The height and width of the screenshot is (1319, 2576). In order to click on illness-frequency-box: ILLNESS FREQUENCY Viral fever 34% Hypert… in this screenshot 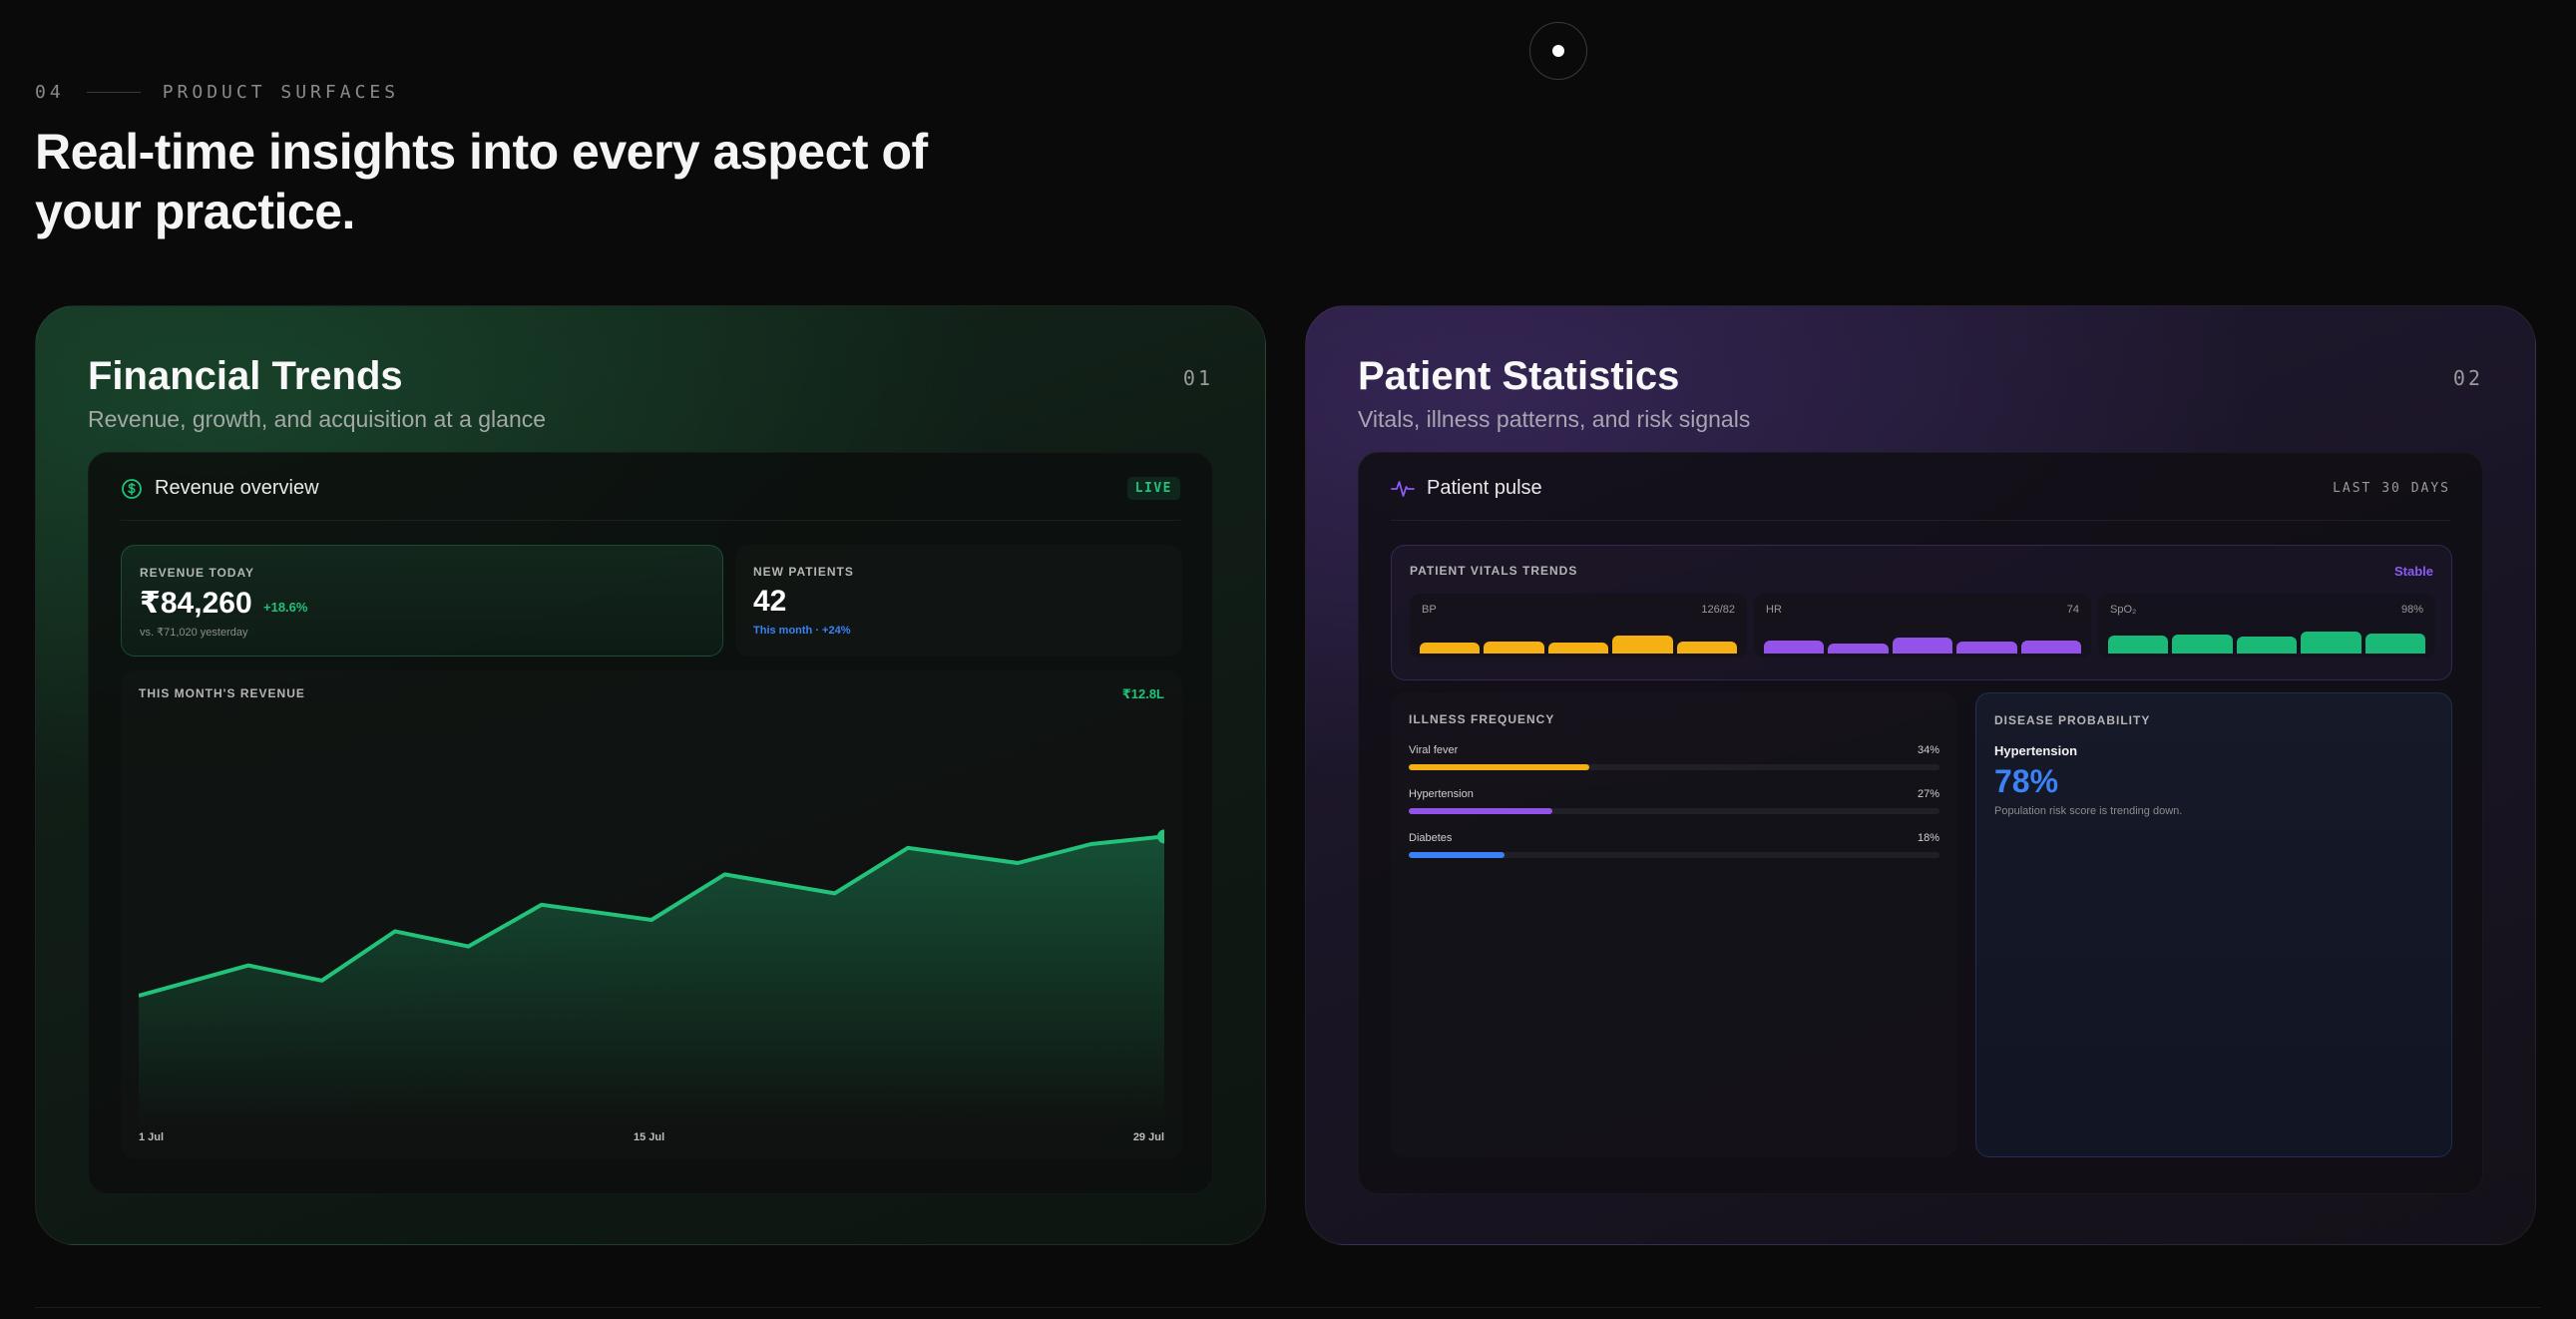, I will do `click(1674, 924)`.